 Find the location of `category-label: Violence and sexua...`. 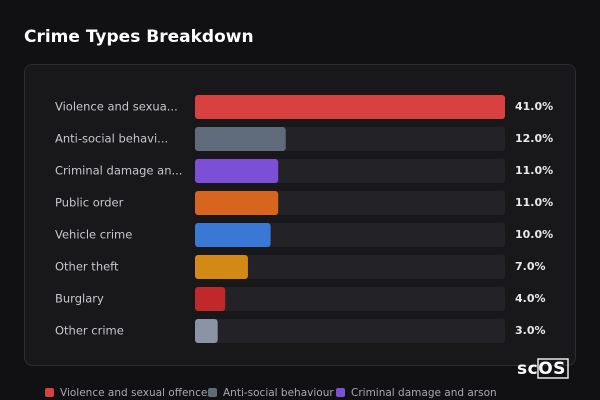

category-label: Violence and sexua... is located at coordinates (116, 107).